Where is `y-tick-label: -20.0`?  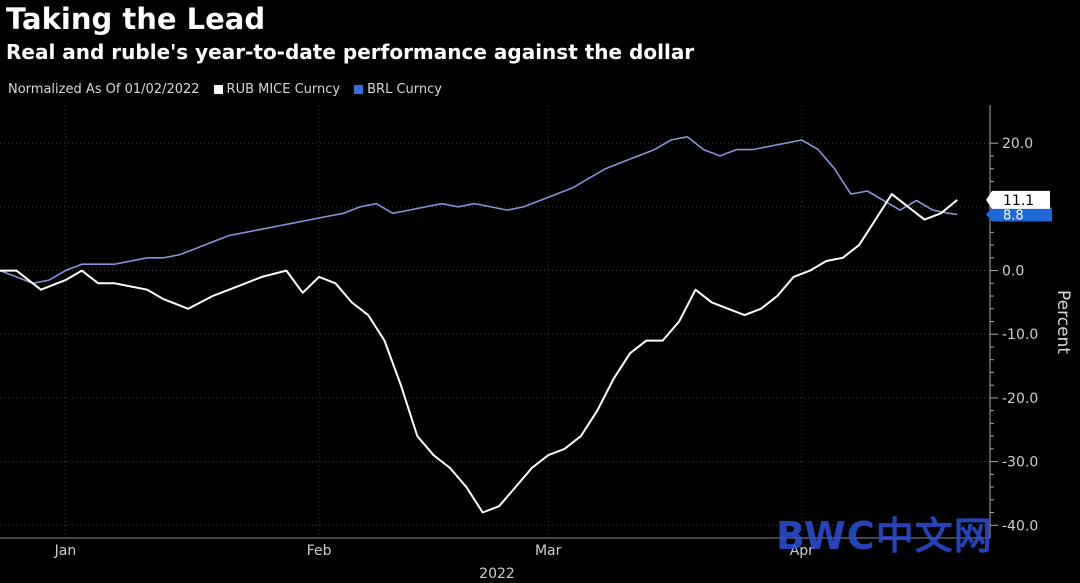
y-tick-label: -20.0 is located at coordinates (1020, 399).